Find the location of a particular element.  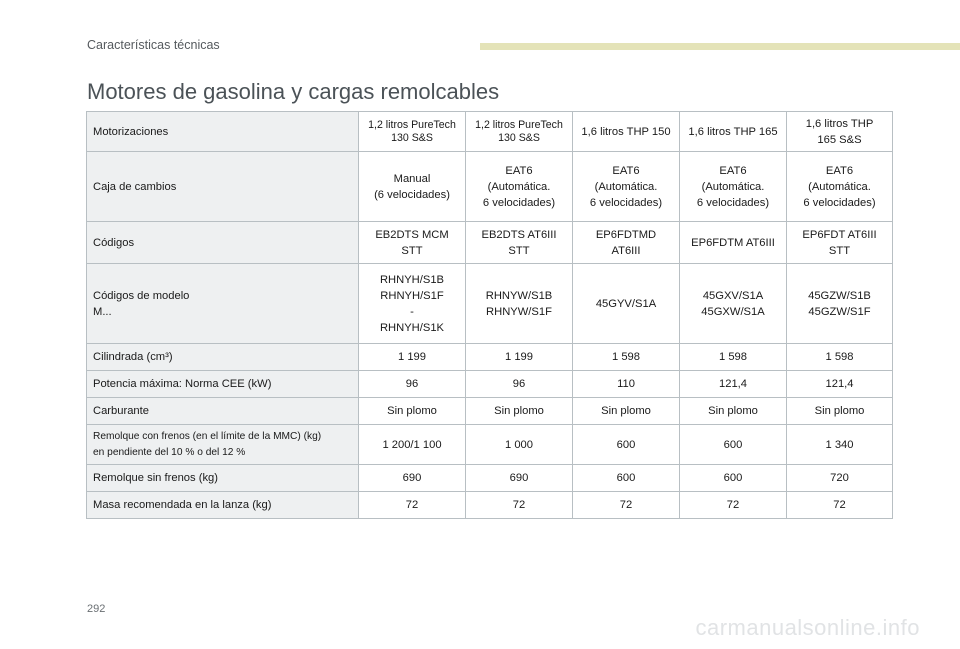

row-label: Códigos is located at coordinates (222, 242).